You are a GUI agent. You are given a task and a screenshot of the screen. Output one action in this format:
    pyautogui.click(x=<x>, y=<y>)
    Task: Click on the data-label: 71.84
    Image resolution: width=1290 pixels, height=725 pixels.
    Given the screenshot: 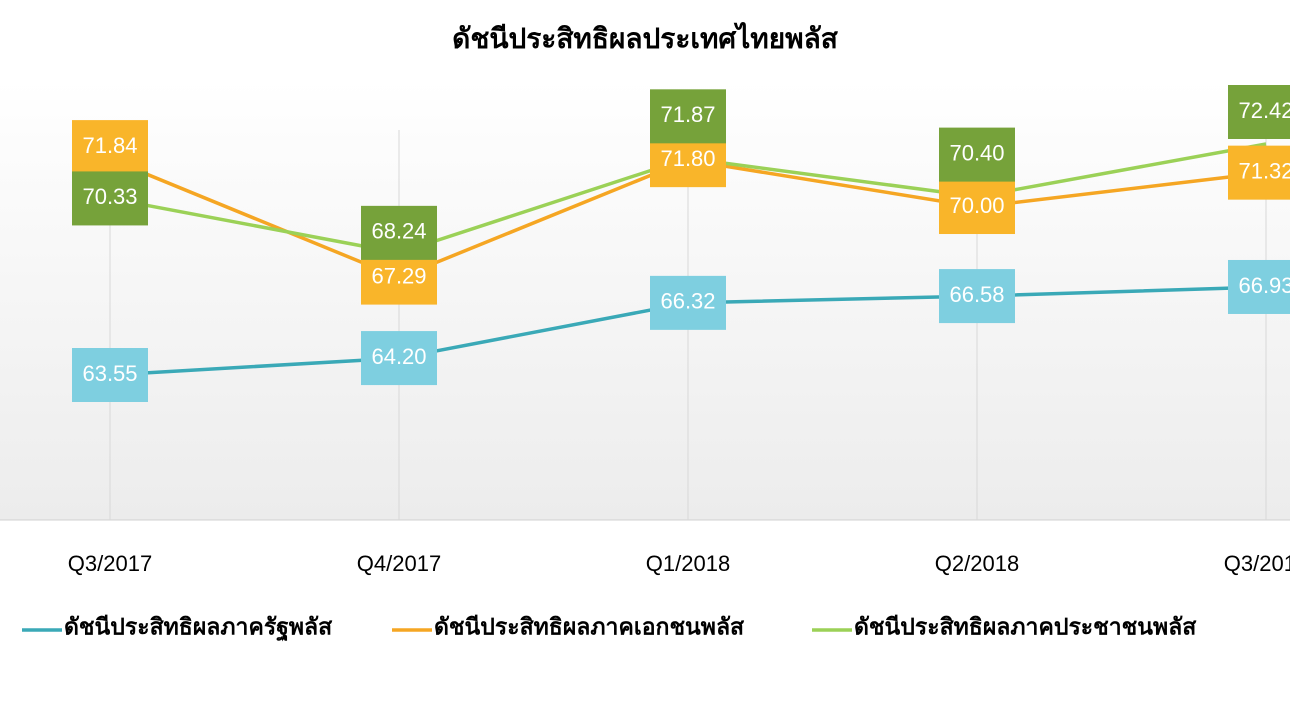 What is the action you would take?
    pyautogui.click(x=109, y=145)
    